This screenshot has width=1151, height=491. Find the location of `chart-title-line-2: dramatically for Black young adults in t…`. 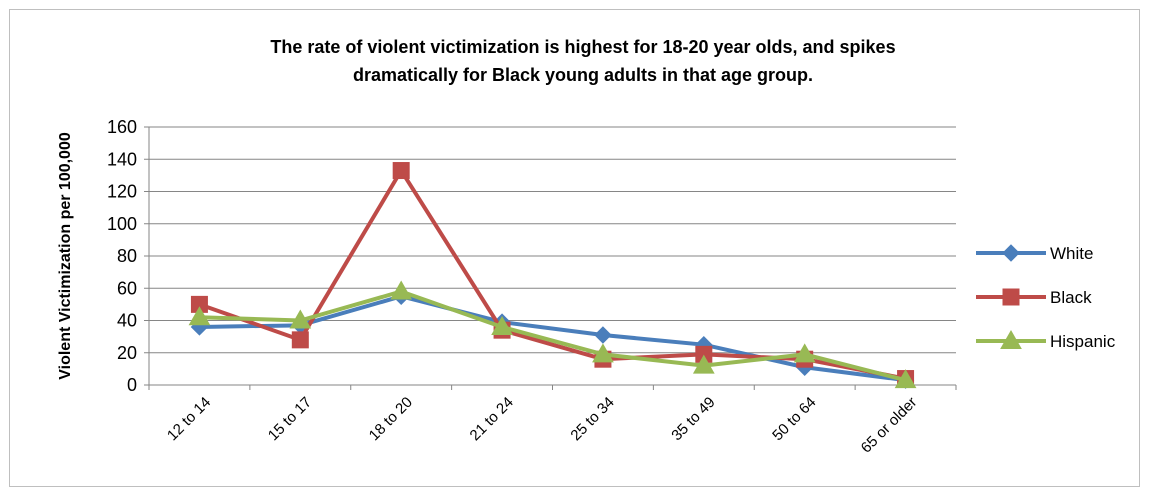

chart-title-line-2: dramatically for Black young adults in t… is located at coordinates (583, 75).